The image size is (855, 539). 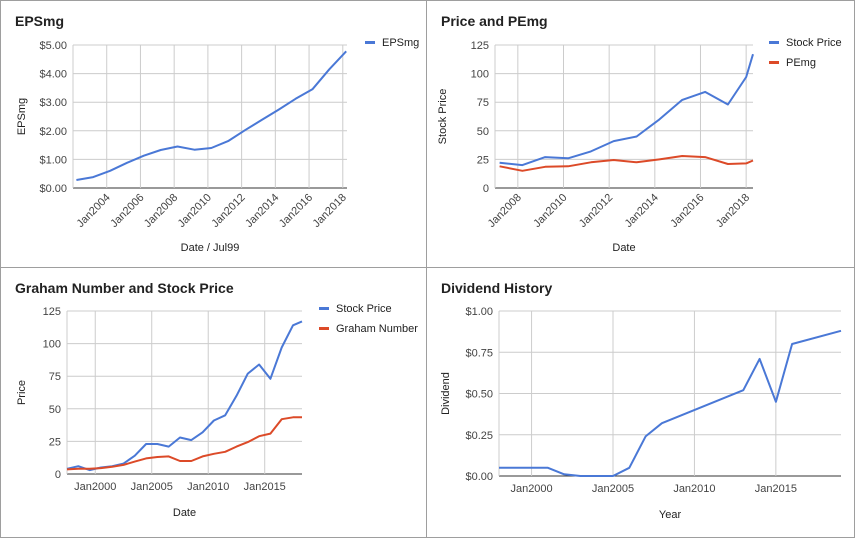 I want to click on y-axis-title: EPSmg, so click(x=22, y=116).